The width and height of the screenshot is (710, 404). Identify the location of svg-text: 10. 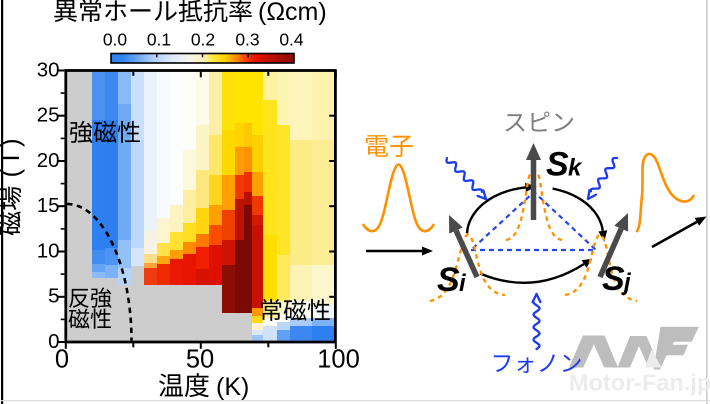
(48, 250).